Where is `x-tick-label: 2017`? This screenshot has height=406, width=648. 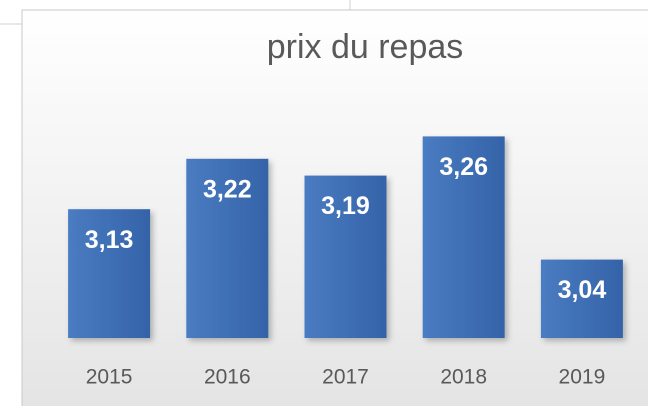 x-tick-label: 2017 is located at coordinates (345, 377).